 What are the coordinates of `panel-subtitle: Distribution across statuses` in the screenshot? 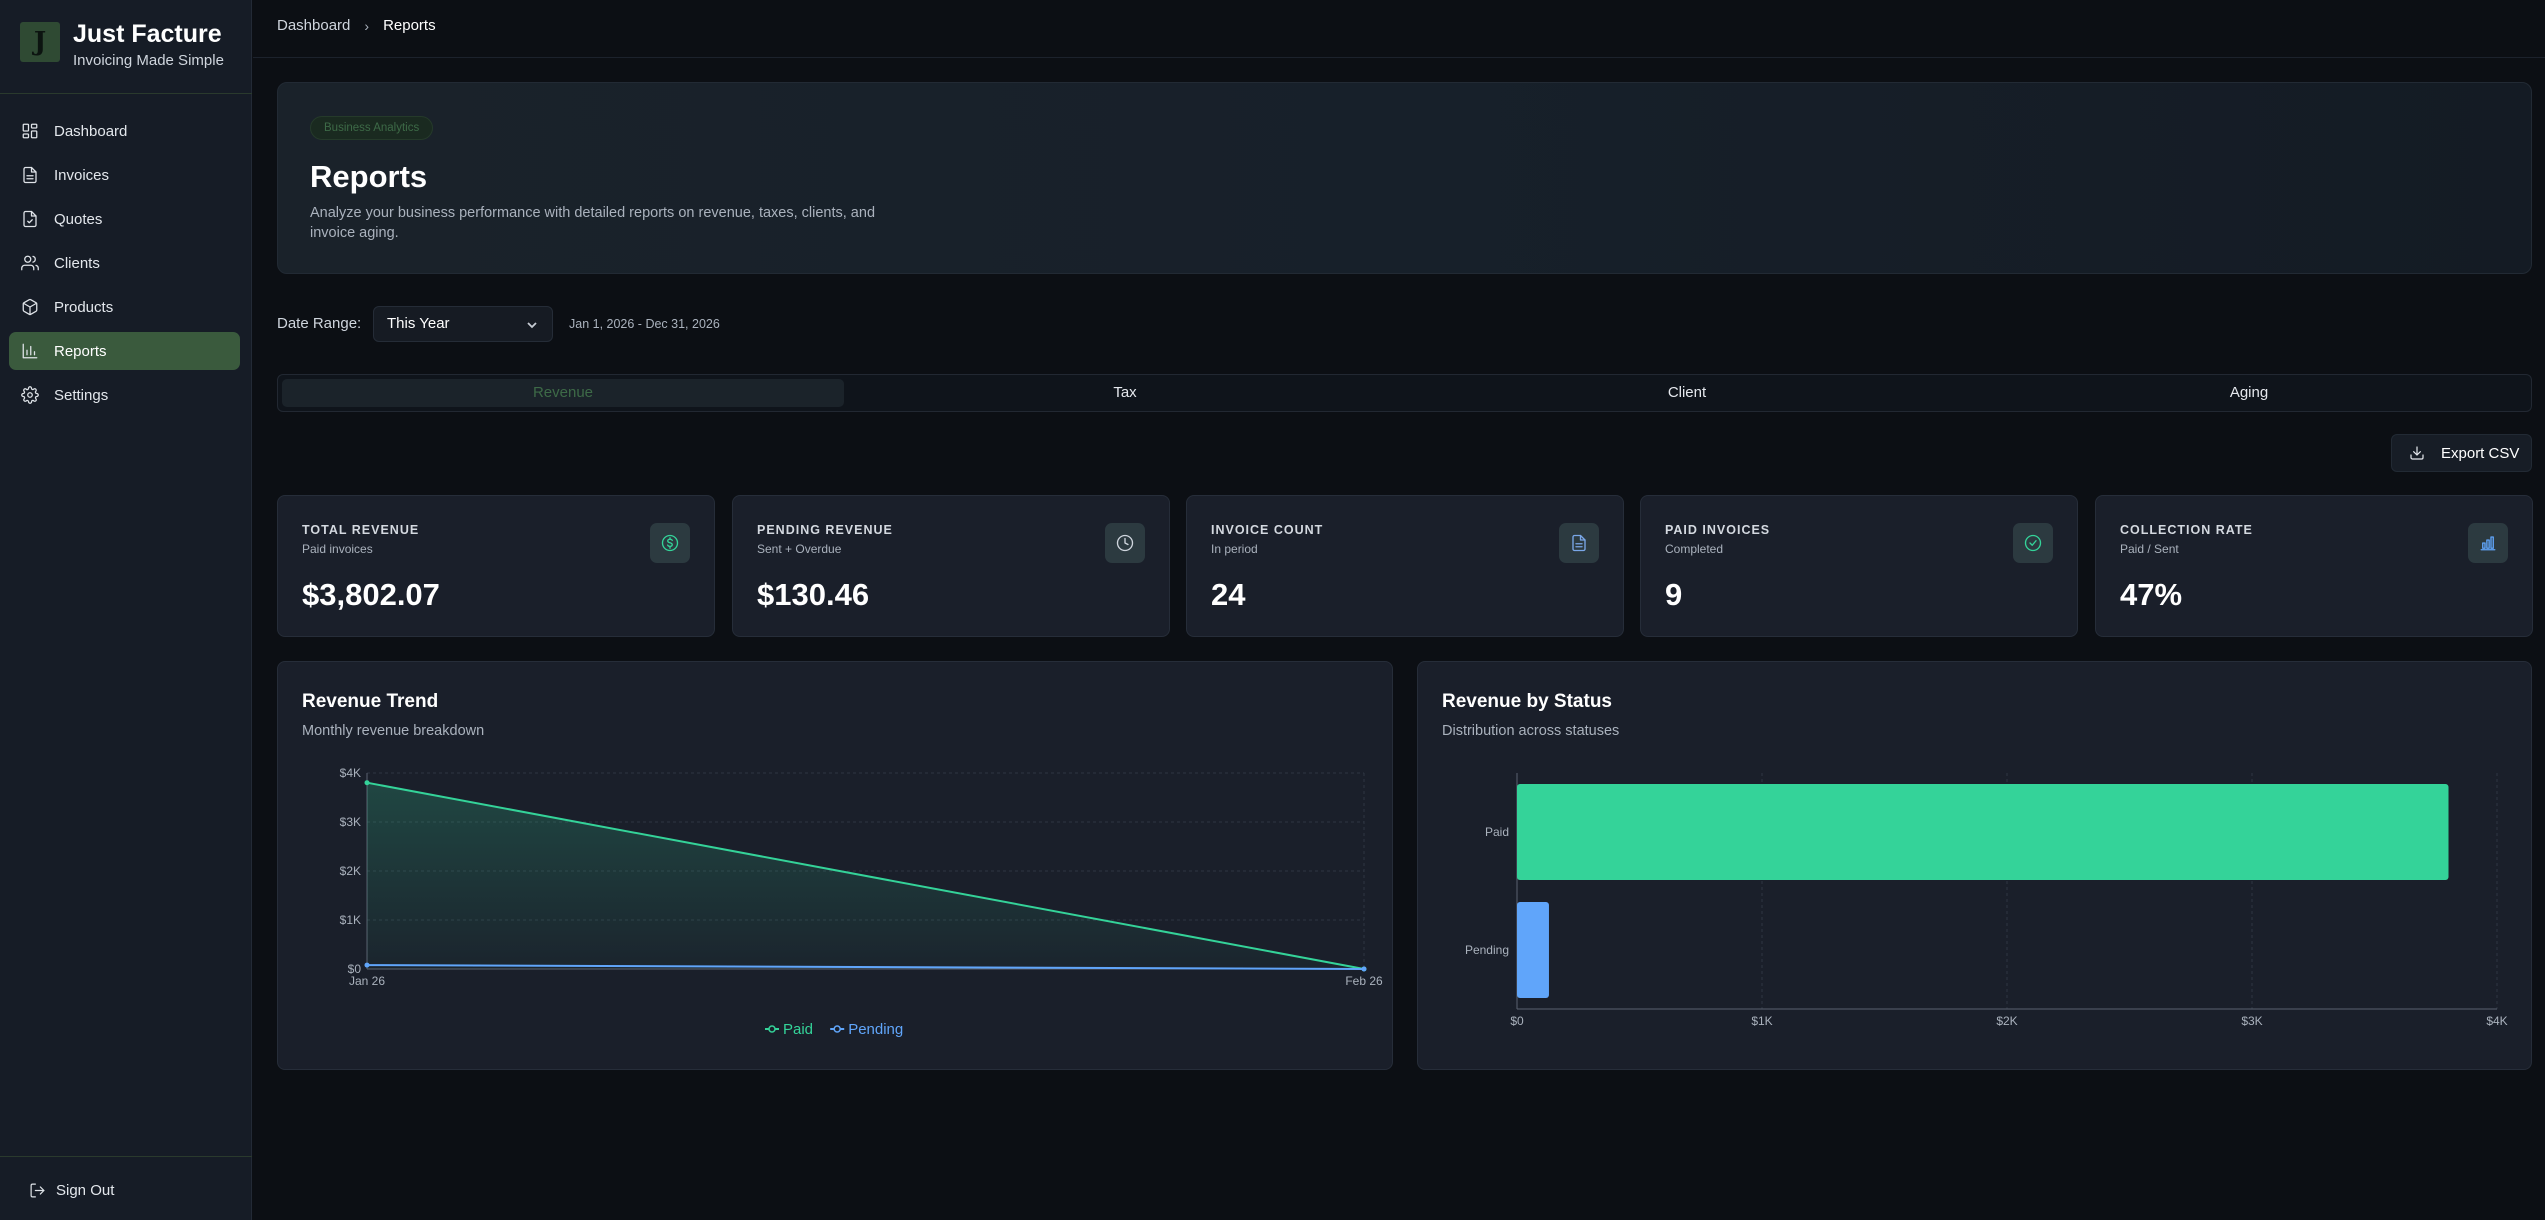 It's located at (1531, 731).